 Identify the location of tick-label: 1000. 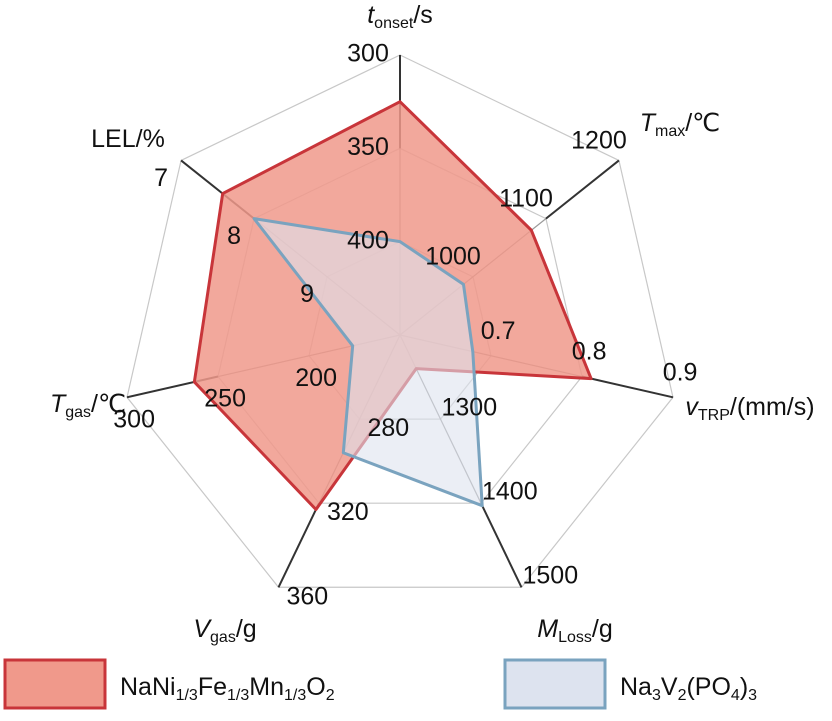
(453, 257).